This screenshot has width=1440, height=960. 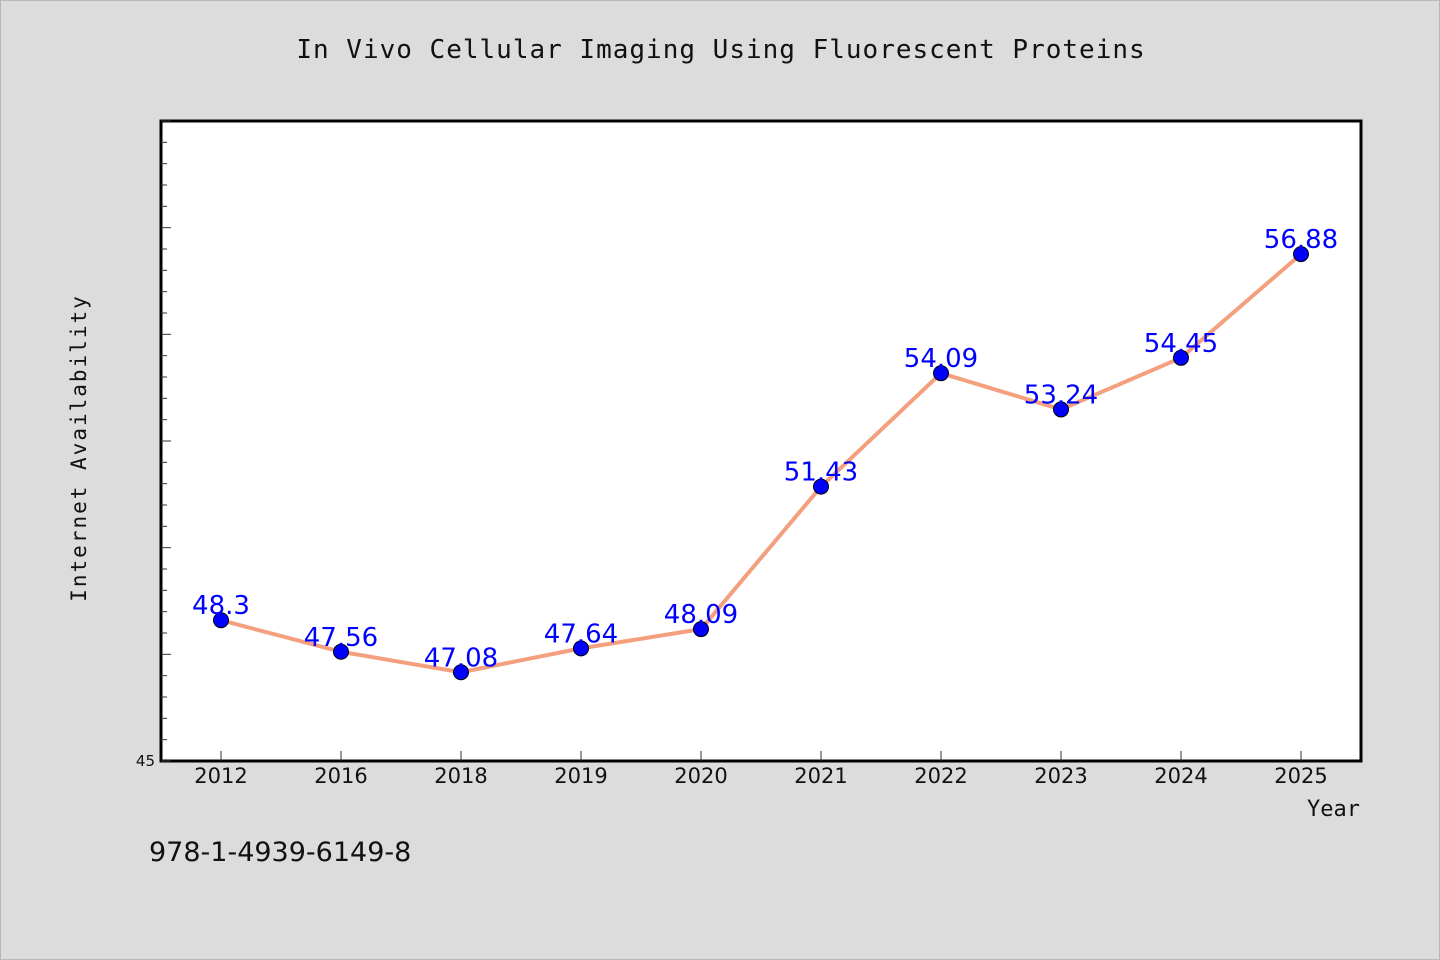 What do you see at coordinates (460, 776) in the screenshot?
I see `x-tick-label: 2018` at bounding box center [460, 776].